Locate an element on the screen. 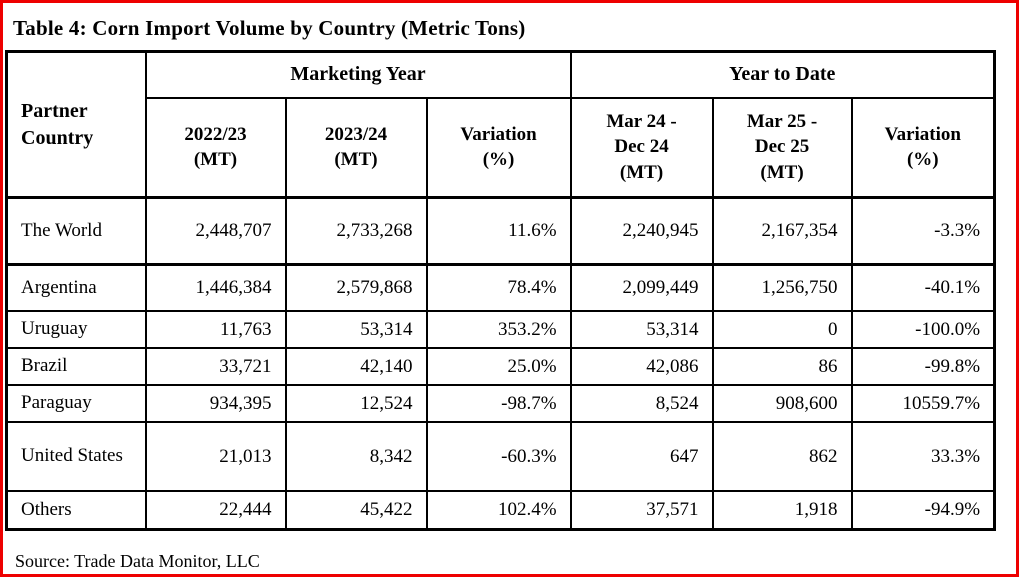 The height and width of the screenshot is (577, 1019). value-cell: 78.4% is located at coordinates (498, 287).